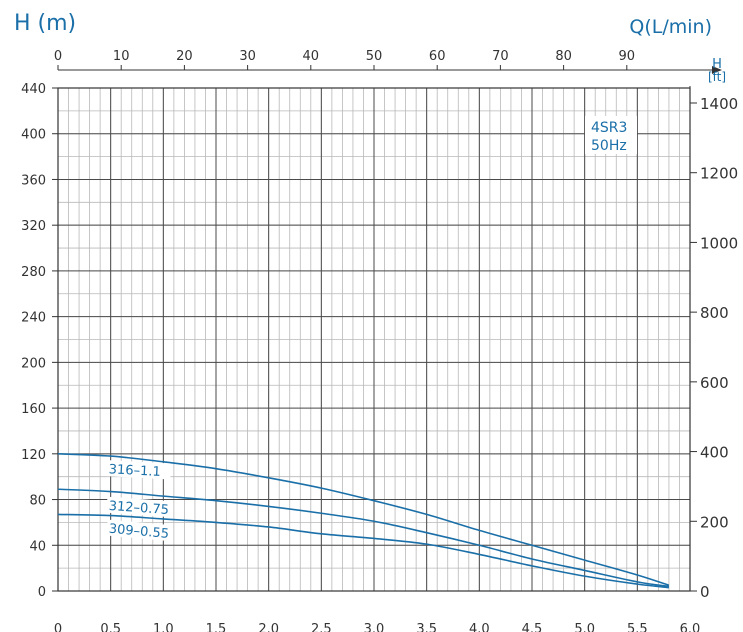 This screenshot has height=632, width=743. I want to click on left-tick-label: 80, so click(37, 501).